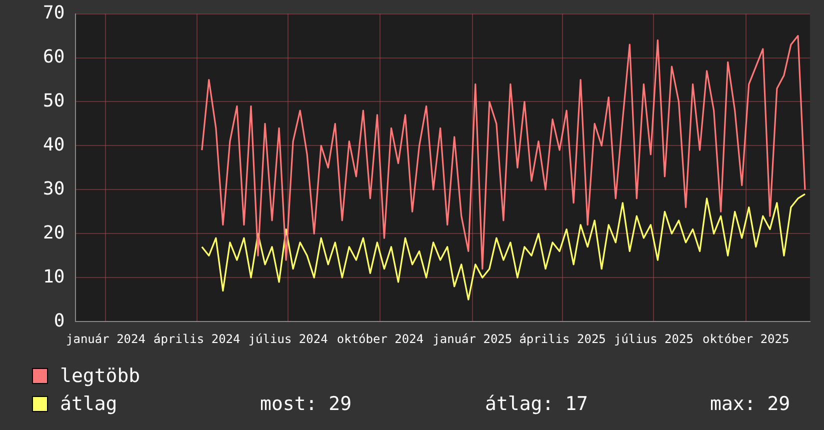 This screenshot has width=824, height=430. I want to click on y-tick-label: 10, so click(53, 277).